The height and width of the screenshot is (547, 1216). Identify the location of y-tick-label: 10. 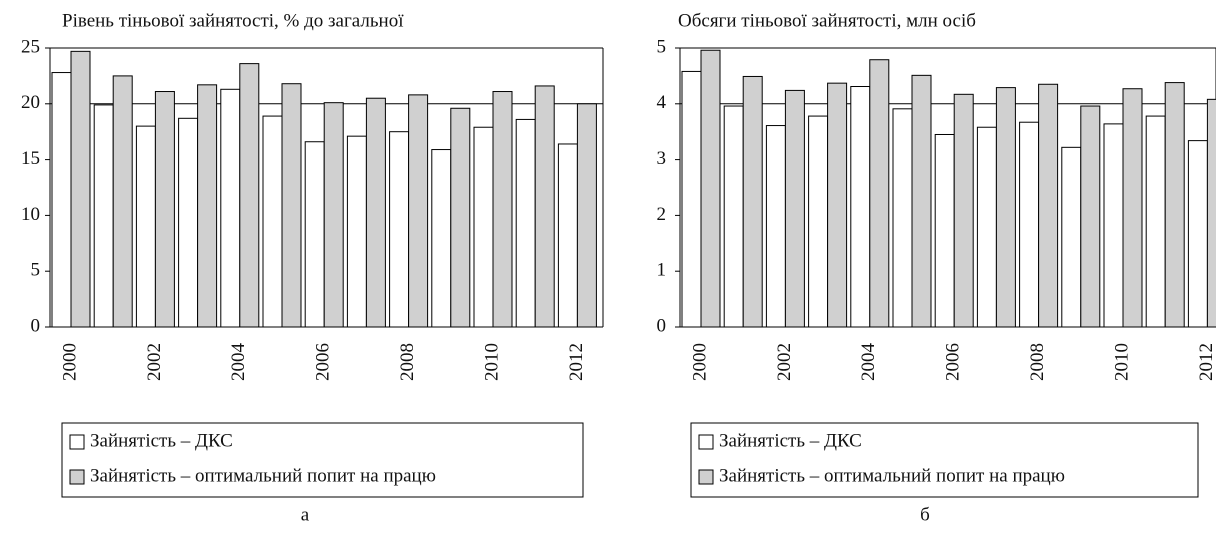
(30, 214).